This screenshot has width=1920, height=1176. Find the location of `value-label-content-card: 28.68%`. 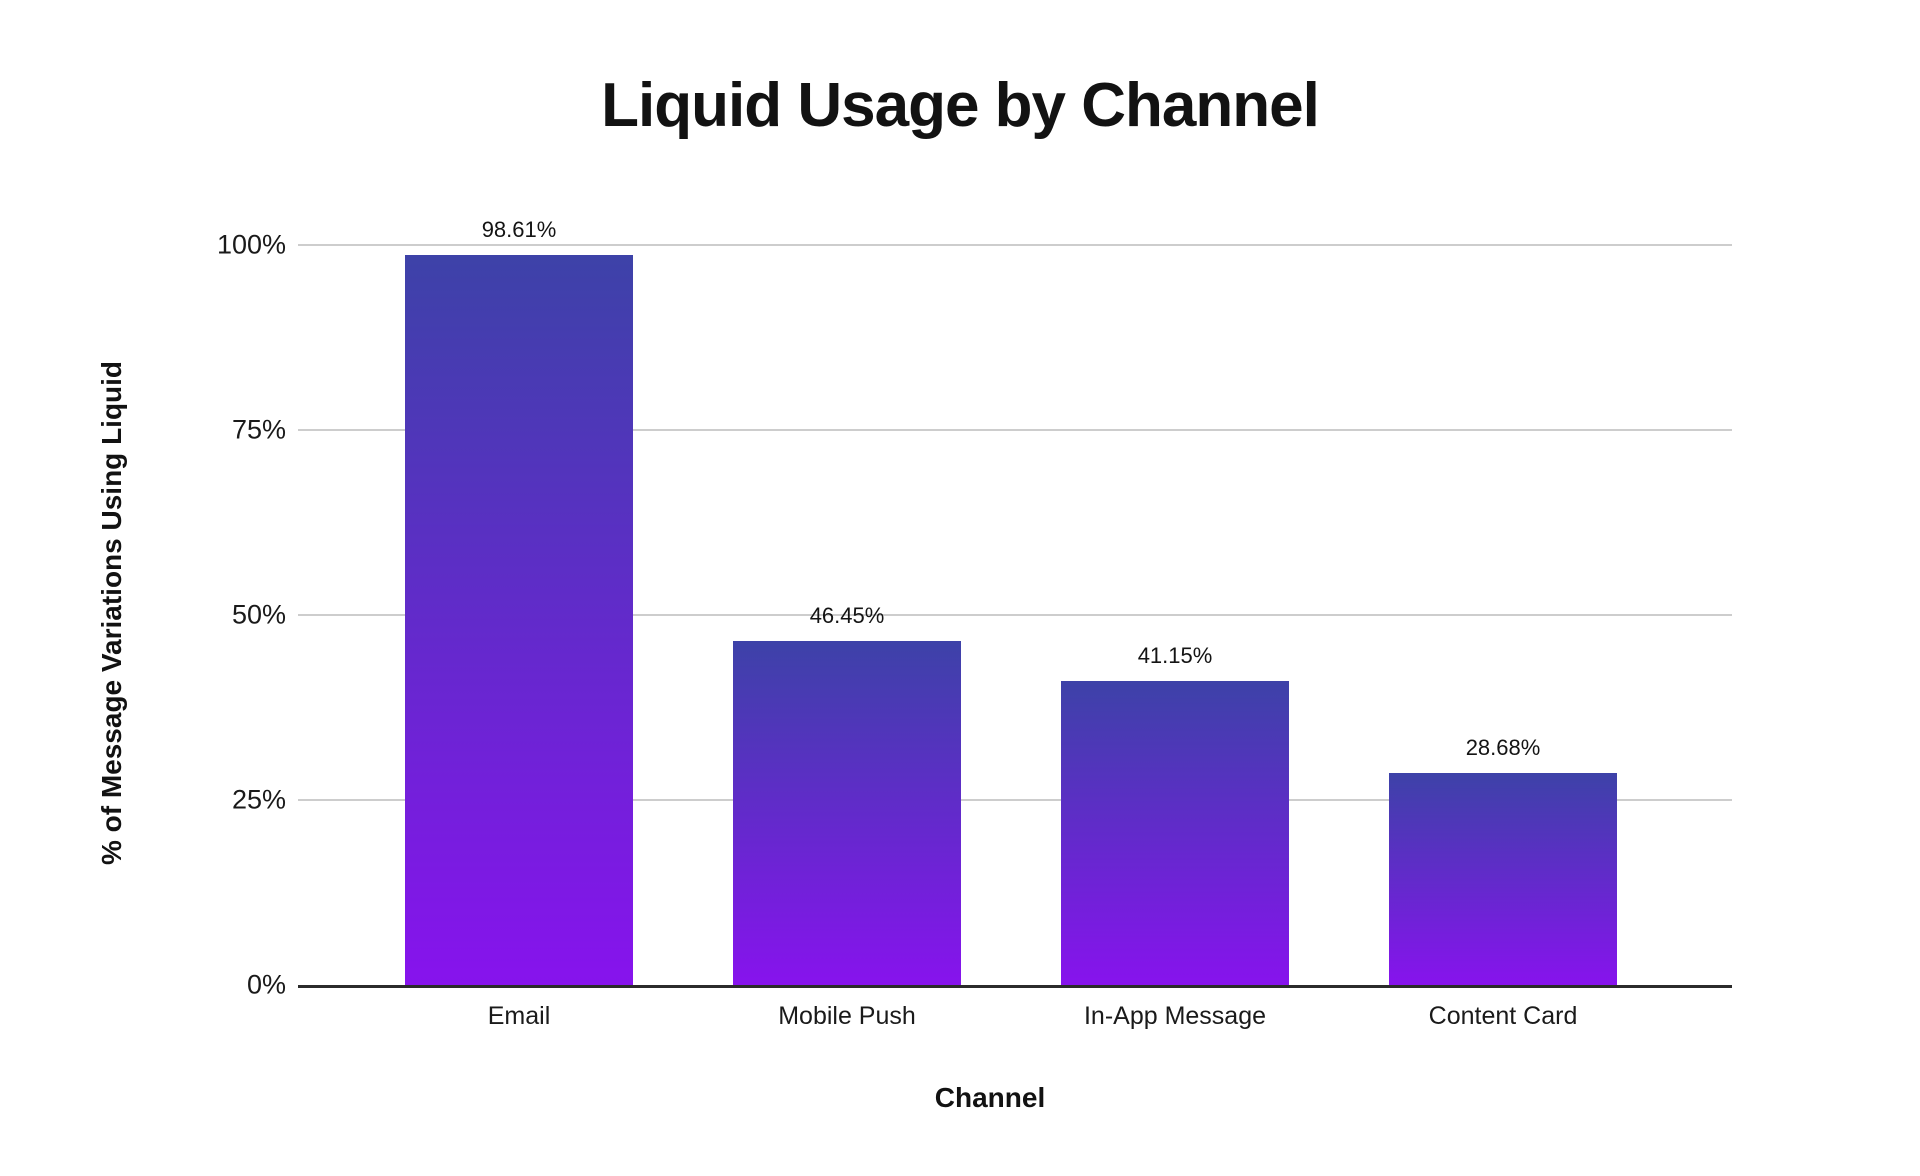

value-label-content-card: 28.68% is located at coordinates (1503, 747).